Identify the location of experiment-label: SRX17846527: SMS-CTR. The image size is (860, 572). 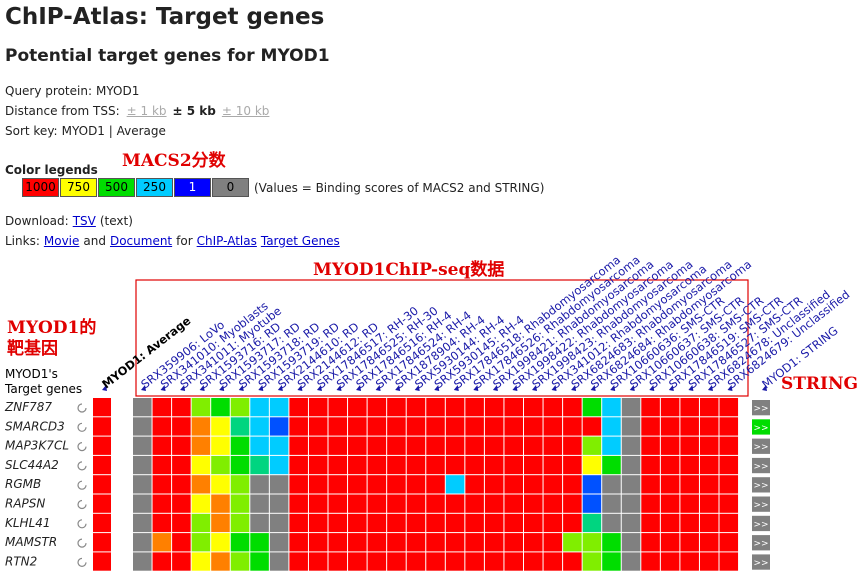
(746, 343).